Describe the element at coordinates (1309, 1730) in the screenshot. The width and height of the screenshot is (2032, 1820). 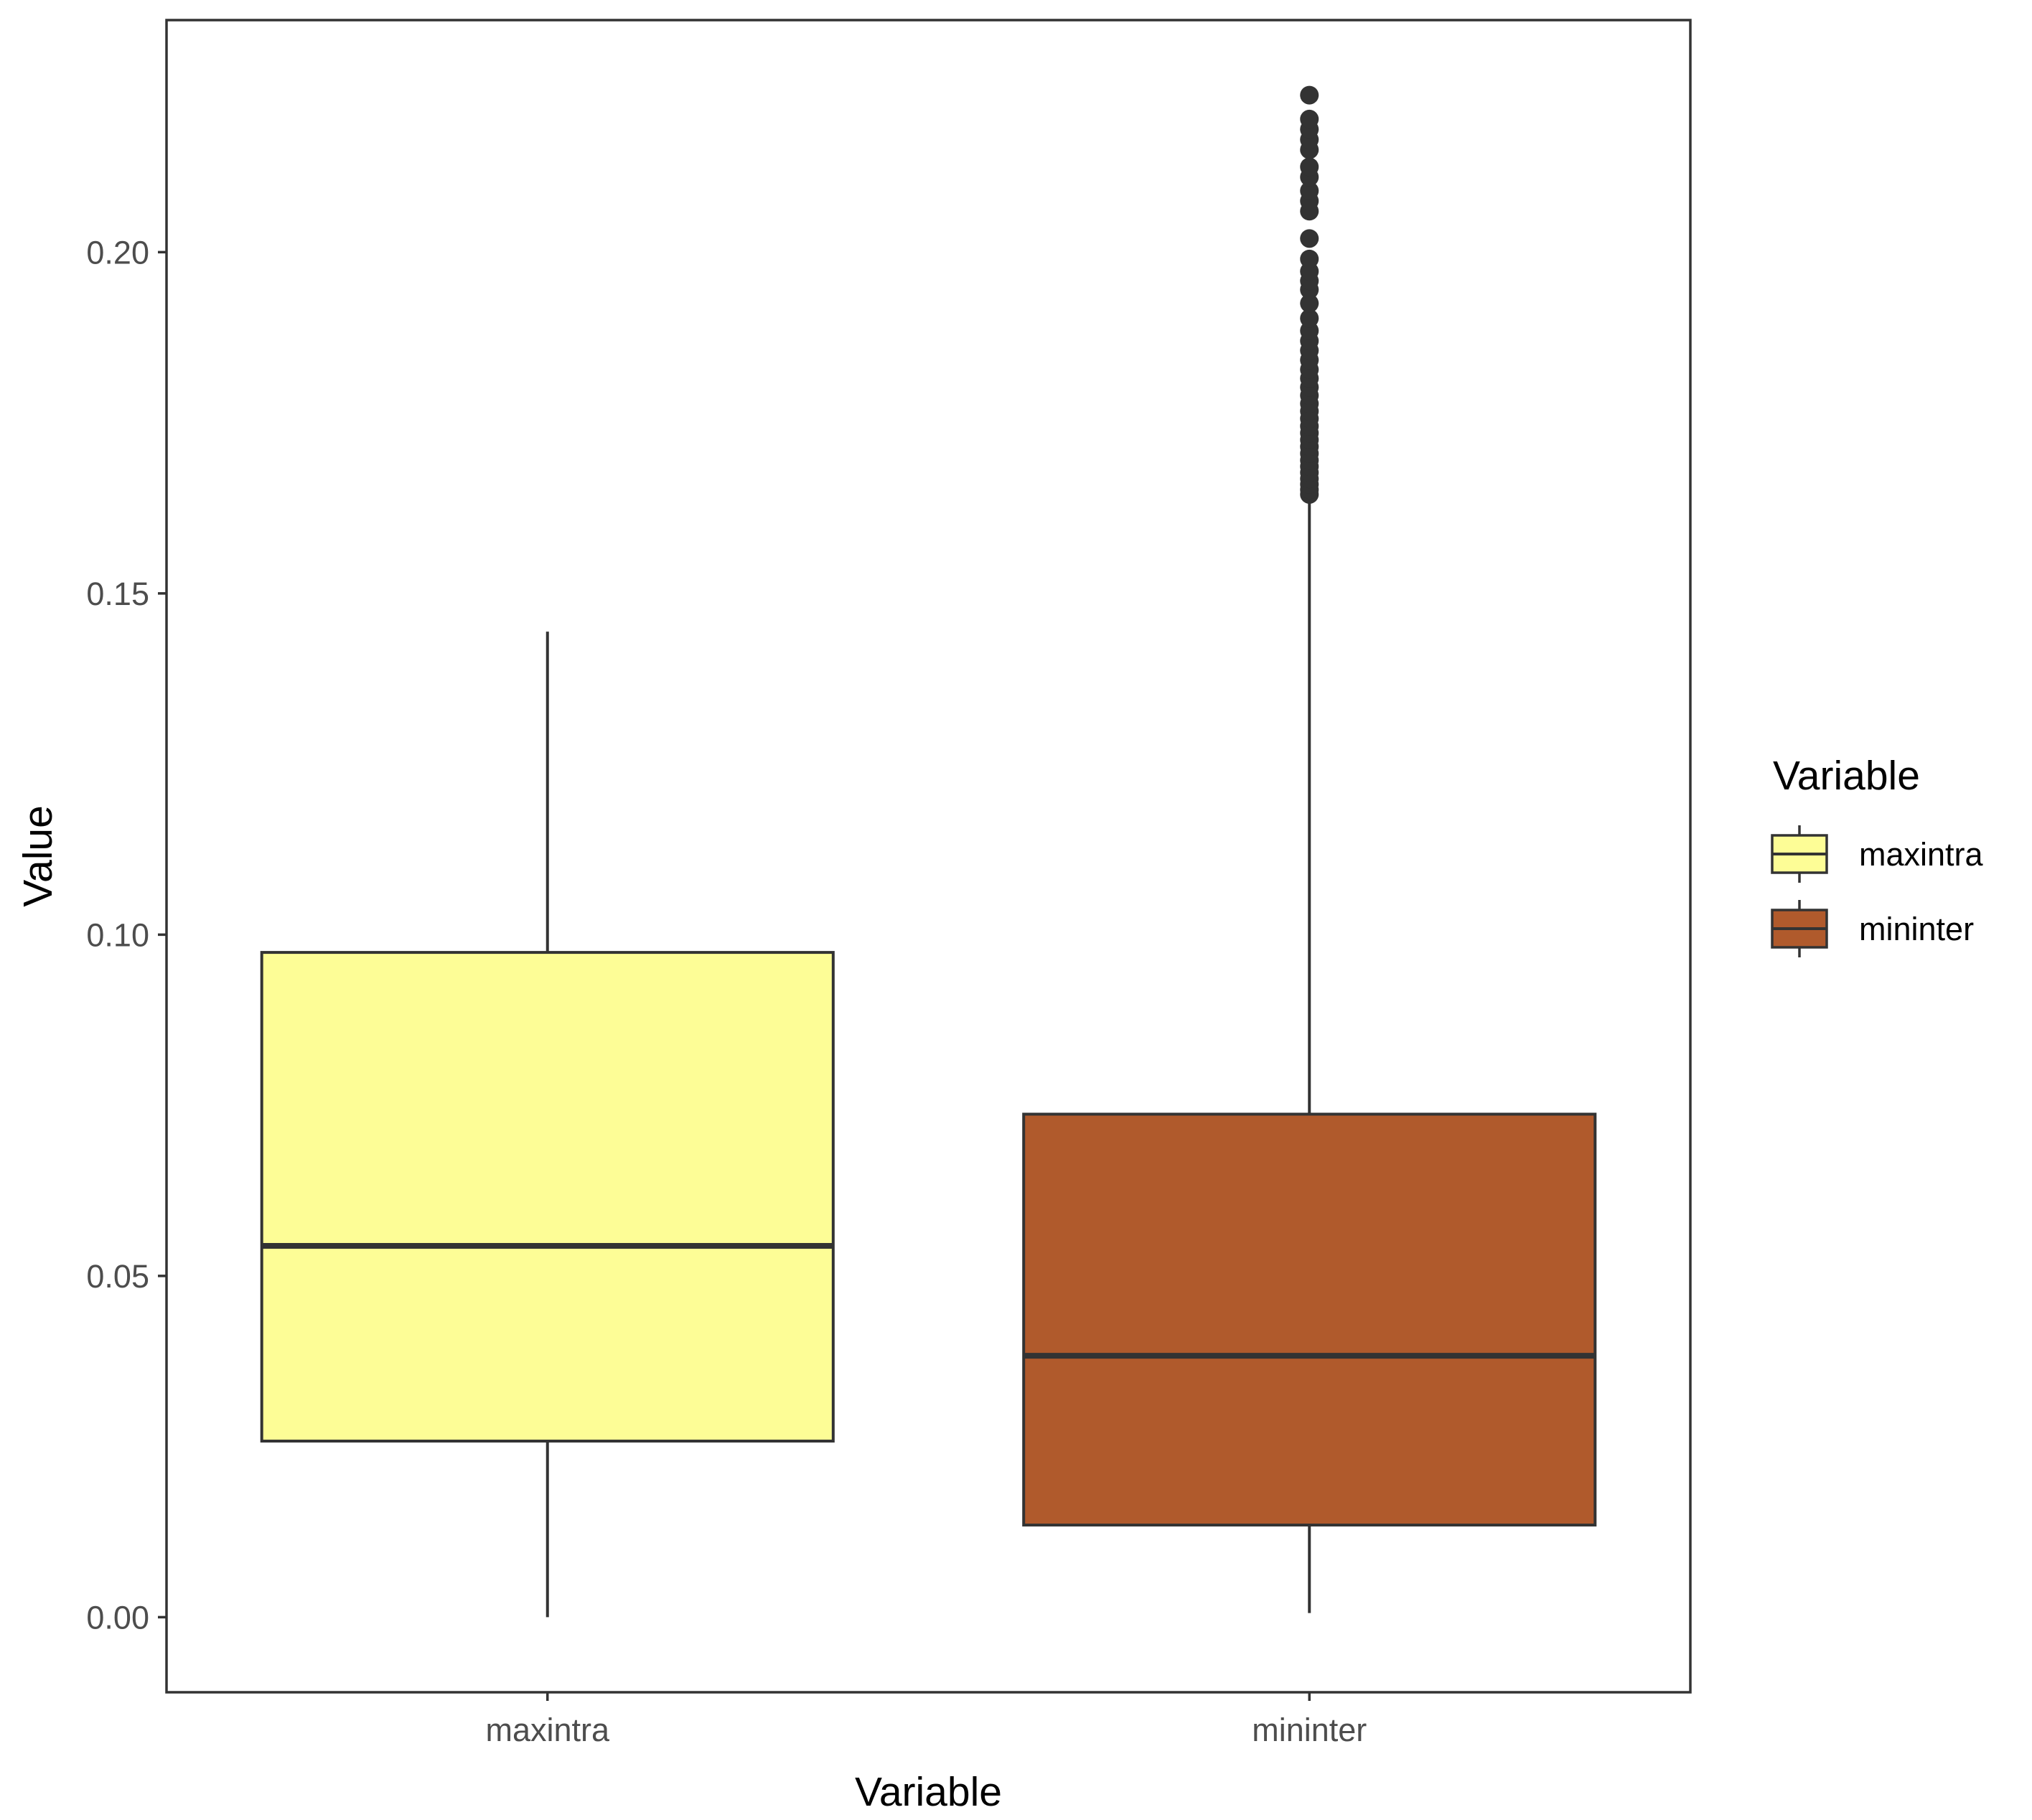
I see `x-tick-label: mininter` at that location.